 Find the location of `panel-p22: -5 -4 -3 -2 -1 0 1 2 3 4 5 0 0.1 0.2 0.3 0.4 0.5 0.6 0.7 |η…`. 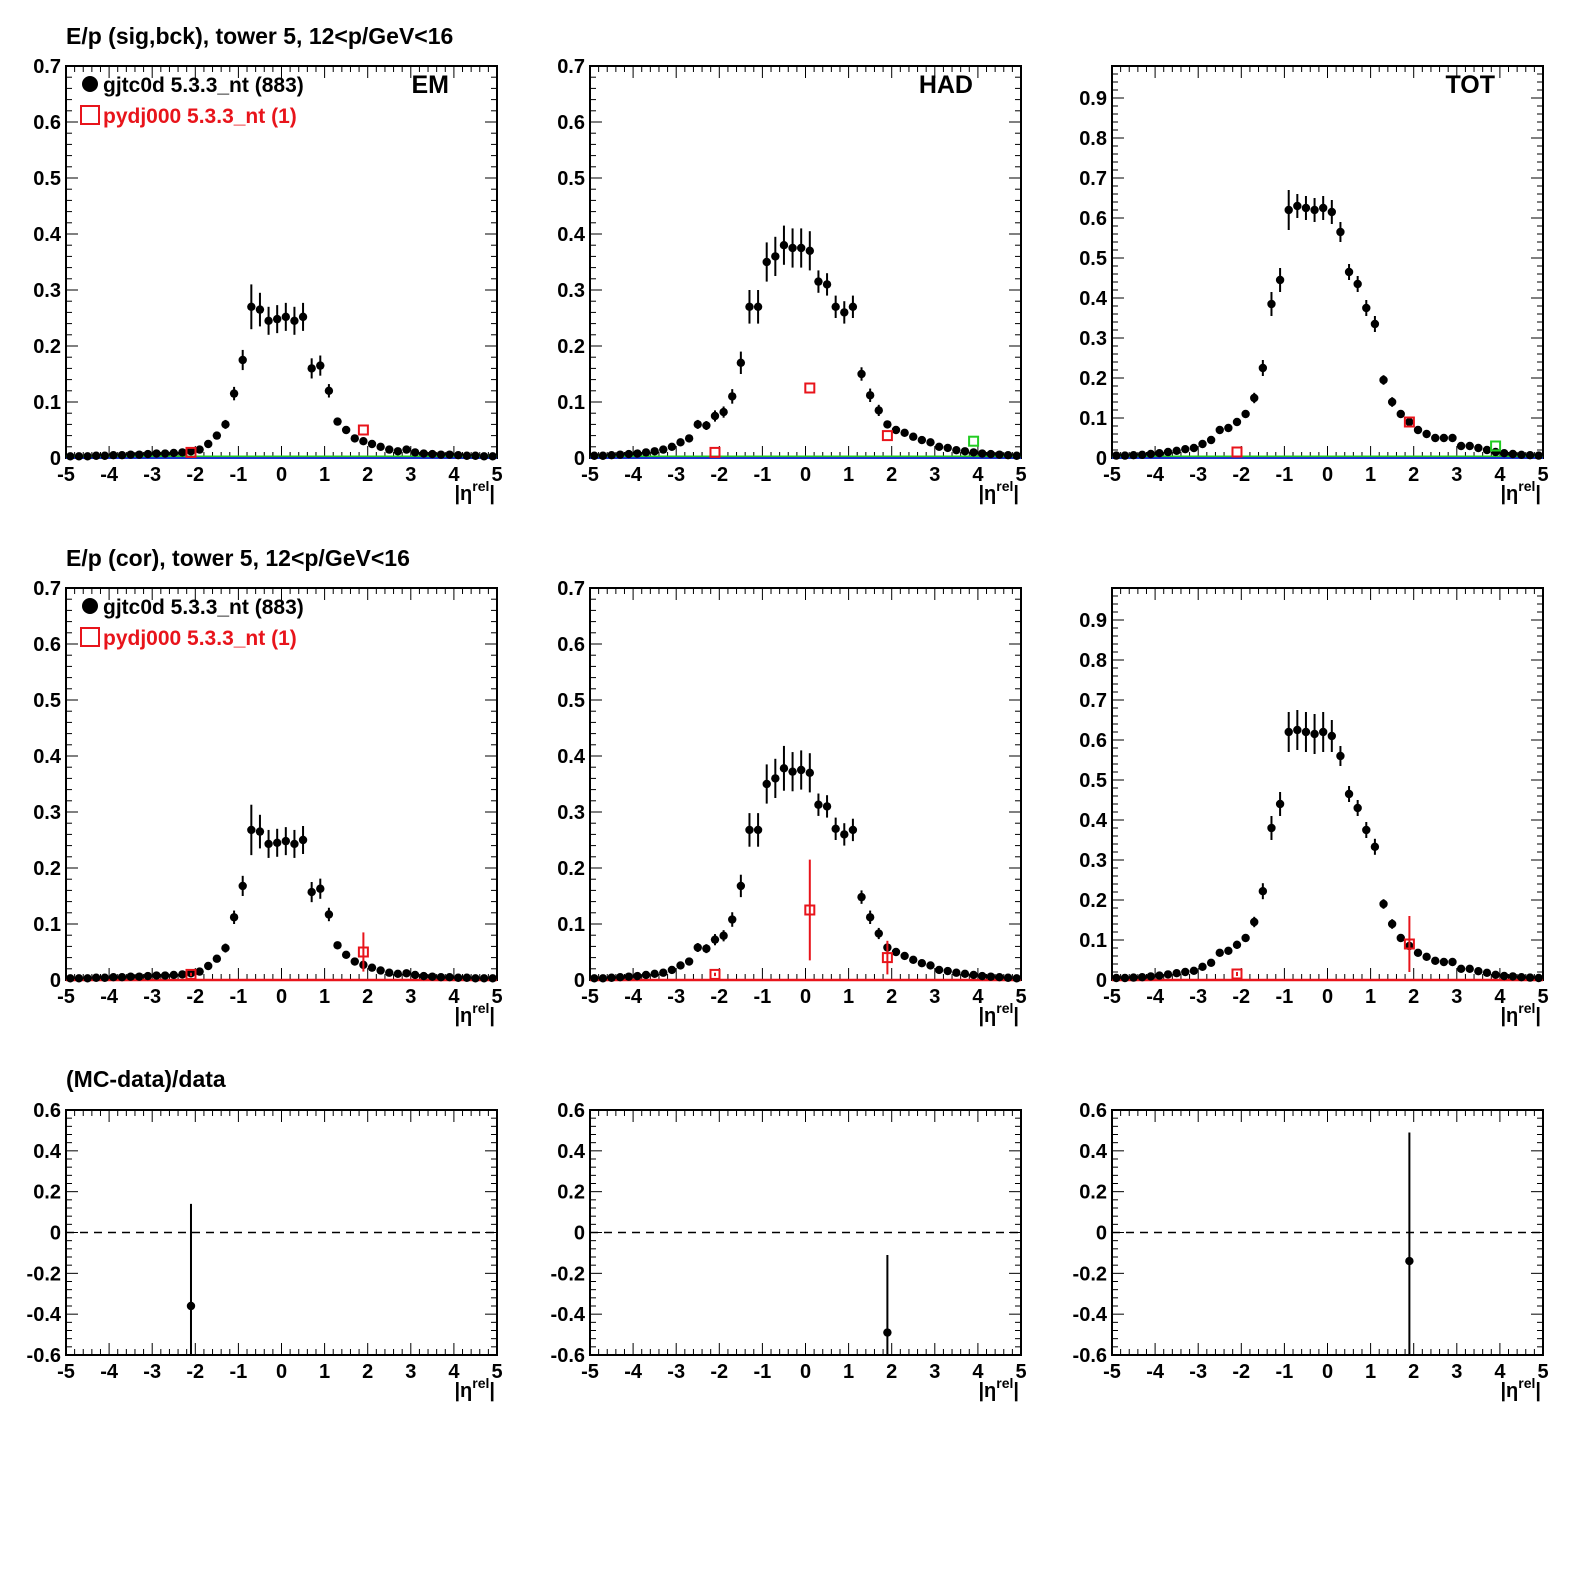

panel-p22: -5 -4 -3 -2 -1 0 1 2 3 4 5 0 0.1 0.2 0.3 0.4 0.5 0.6 0.7 |η… is located at coordinates (791, 802).